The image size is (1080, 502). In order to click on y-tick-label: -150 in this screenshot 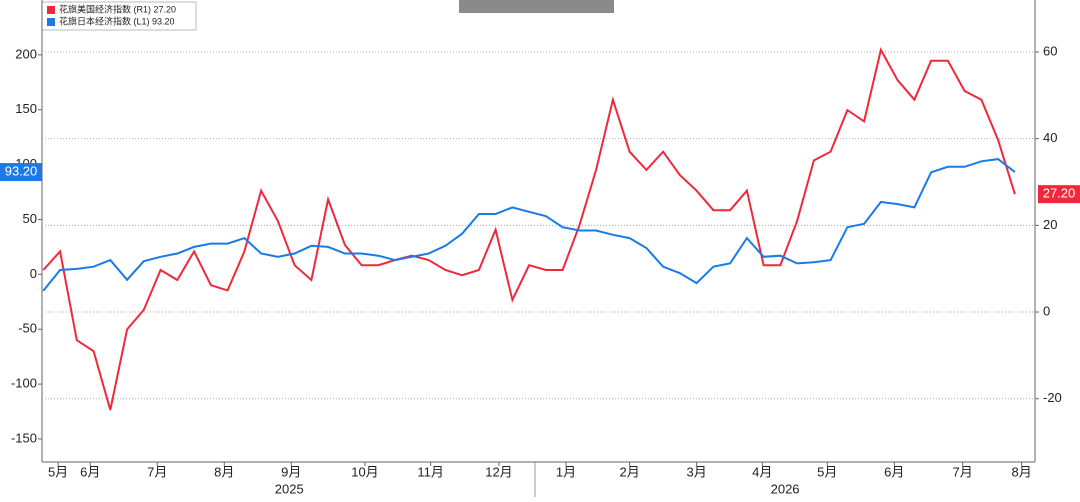, I will do `click(24, 437)`.